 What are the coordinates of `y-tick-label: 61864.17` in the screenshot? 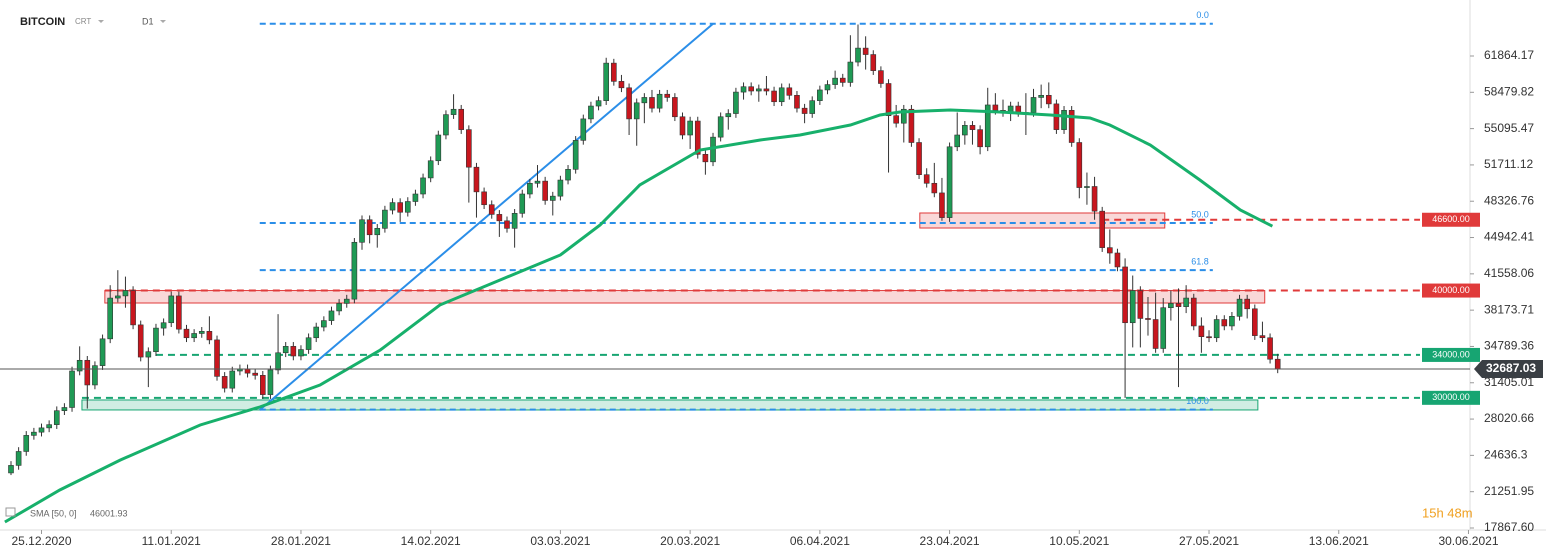 It's located at (1509, 55).